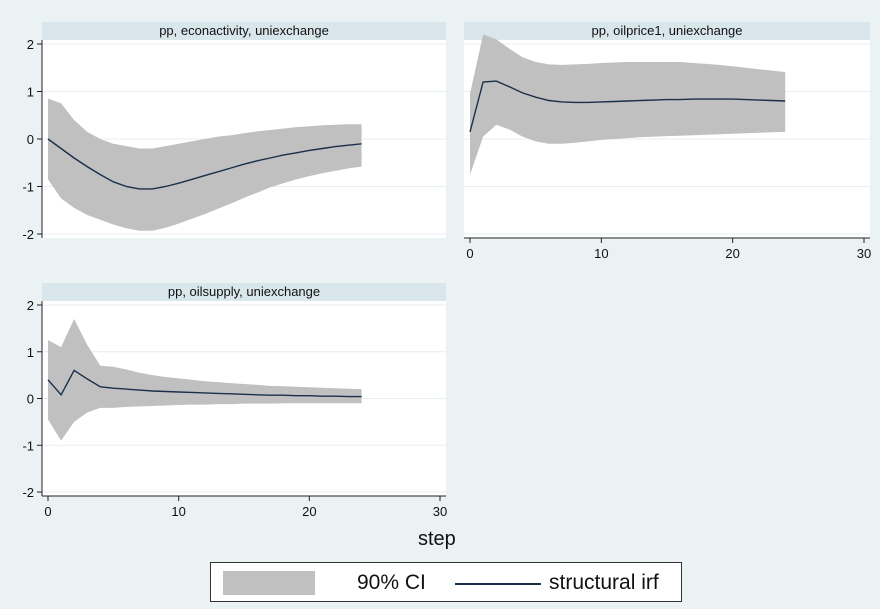  I want to click on panel-3-title: pp, oilsupply, uniexchange, so click(244, 291).